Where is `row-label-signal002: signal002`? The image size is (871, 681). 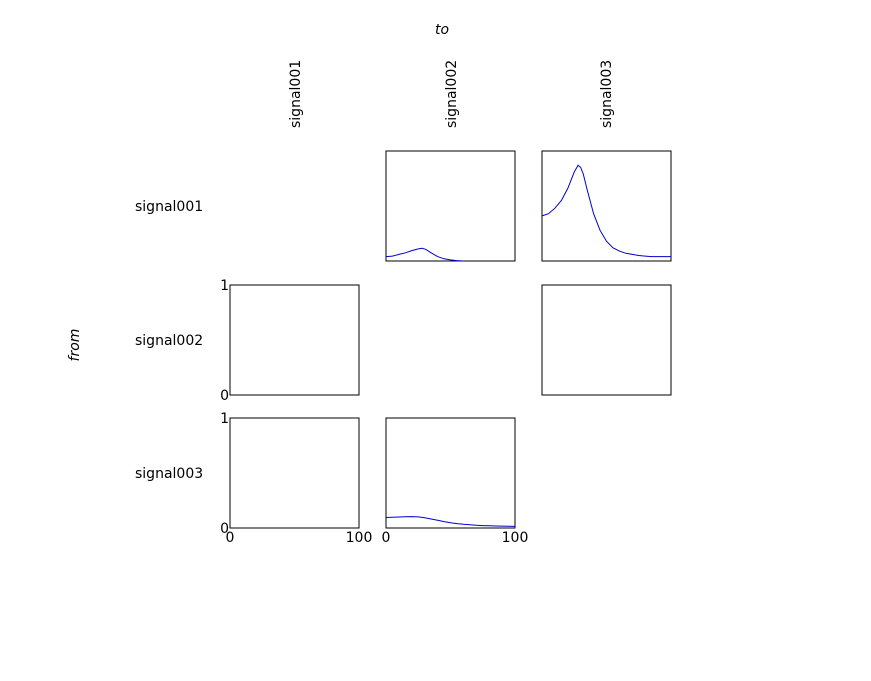 row-label-signal002: signal002 is located at coordinates (169, 341).